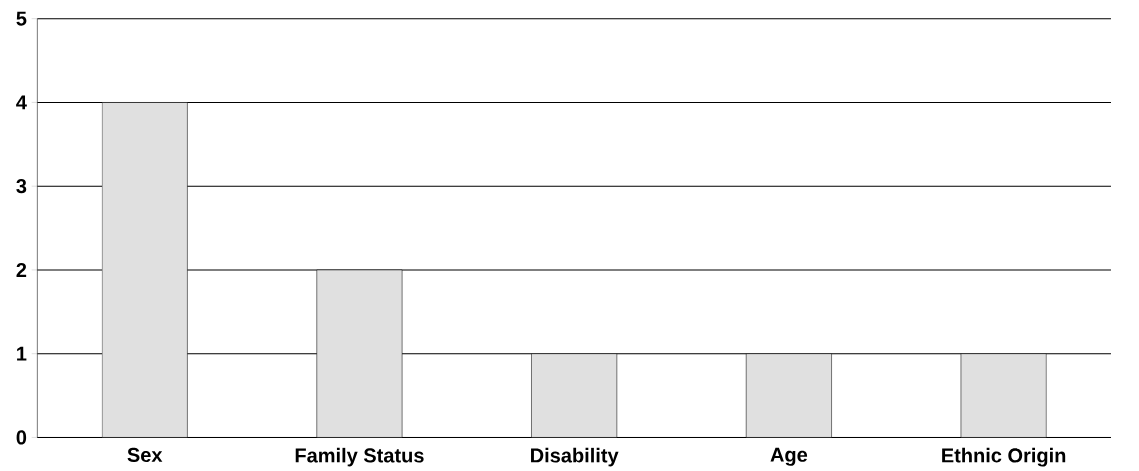 This screenshot has width=1139, height=471. Describe the element at coordinates (575, 457) in the screenshot. I see `x-tick-label: Disability` at that location.